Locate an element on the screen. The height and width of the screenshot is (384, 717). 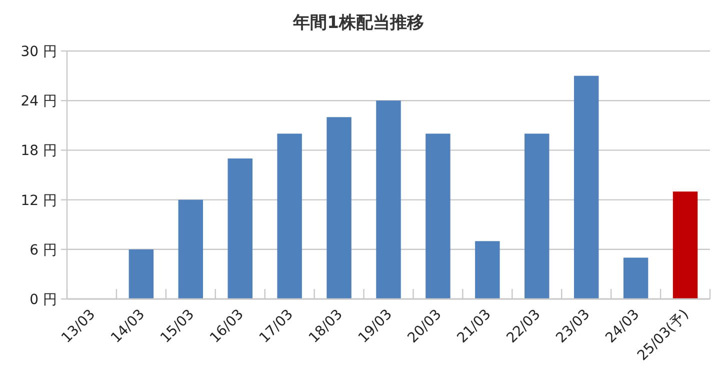
y-tick-label: 6 円 is located at coordinates (43, 250).